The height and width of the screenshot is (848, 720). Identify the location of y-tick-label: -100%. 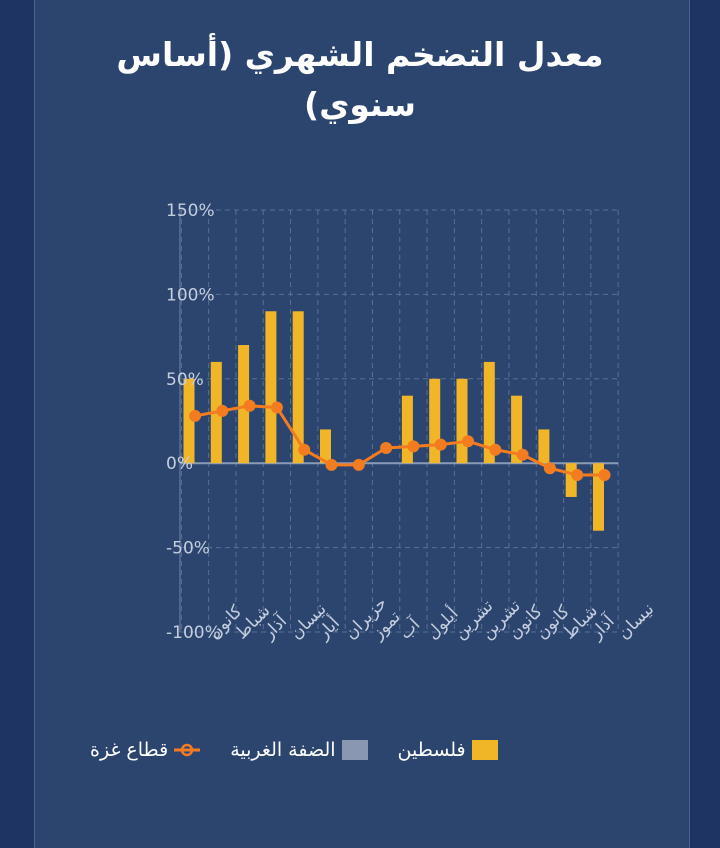
(193, 633).